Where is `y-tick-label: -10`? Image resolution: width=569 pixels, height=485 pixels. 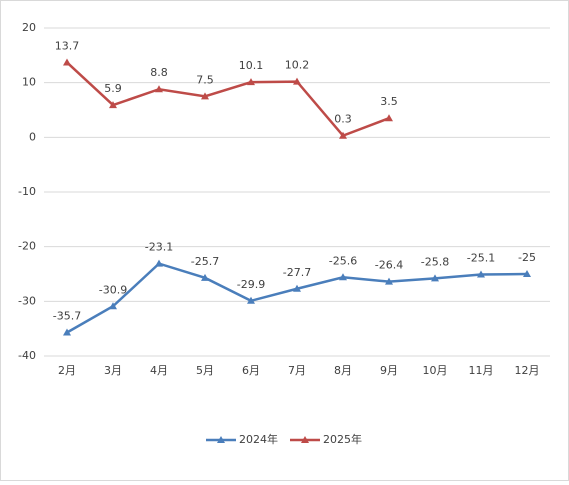
y-tick-label: -10 is located at coordinates (27, 191).